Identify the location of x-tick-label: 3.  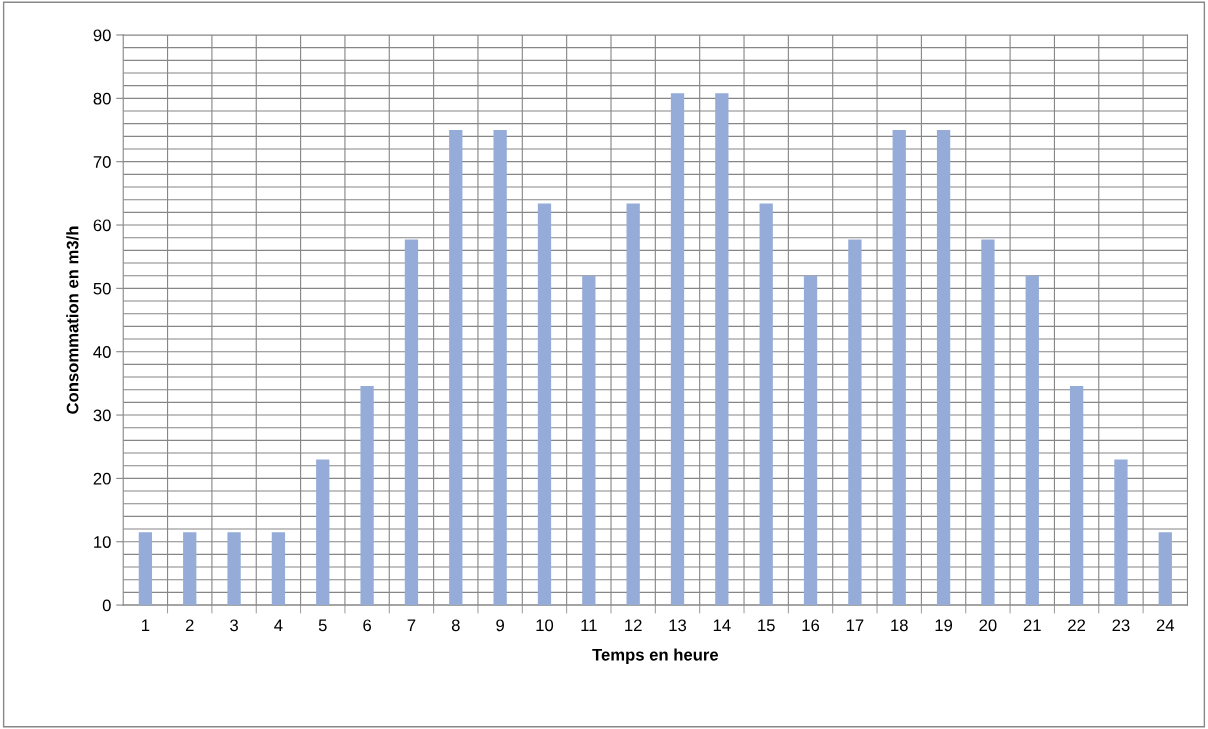
(234, 625).